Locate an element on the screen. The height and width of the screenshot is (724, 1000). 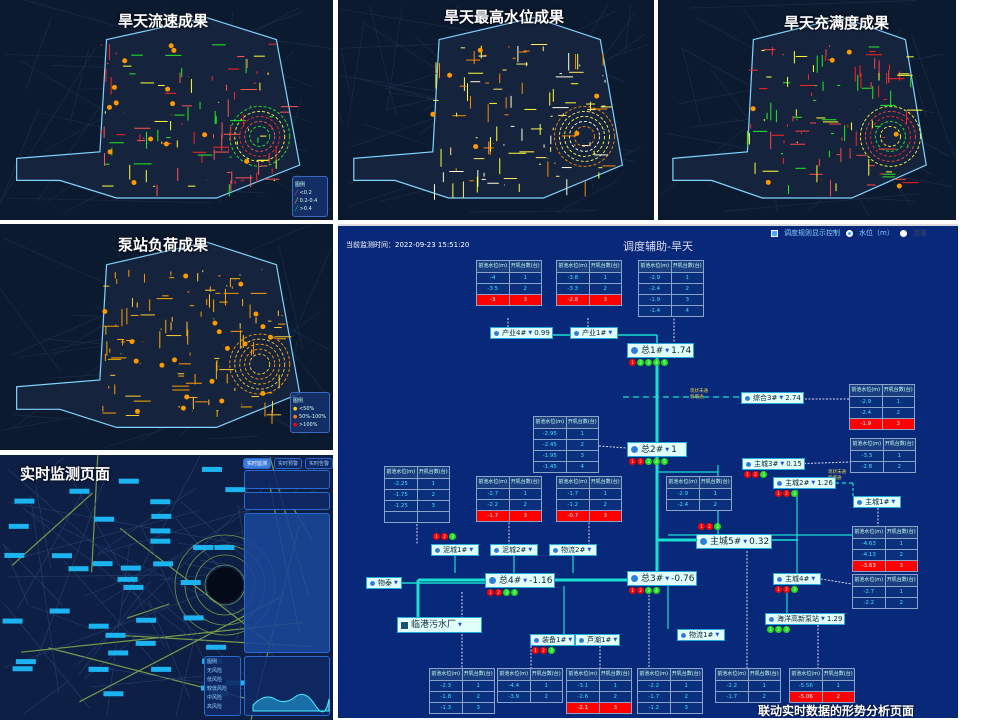
station-lc1: 芦潮1# ▼ is located at coordinates (598, 640).